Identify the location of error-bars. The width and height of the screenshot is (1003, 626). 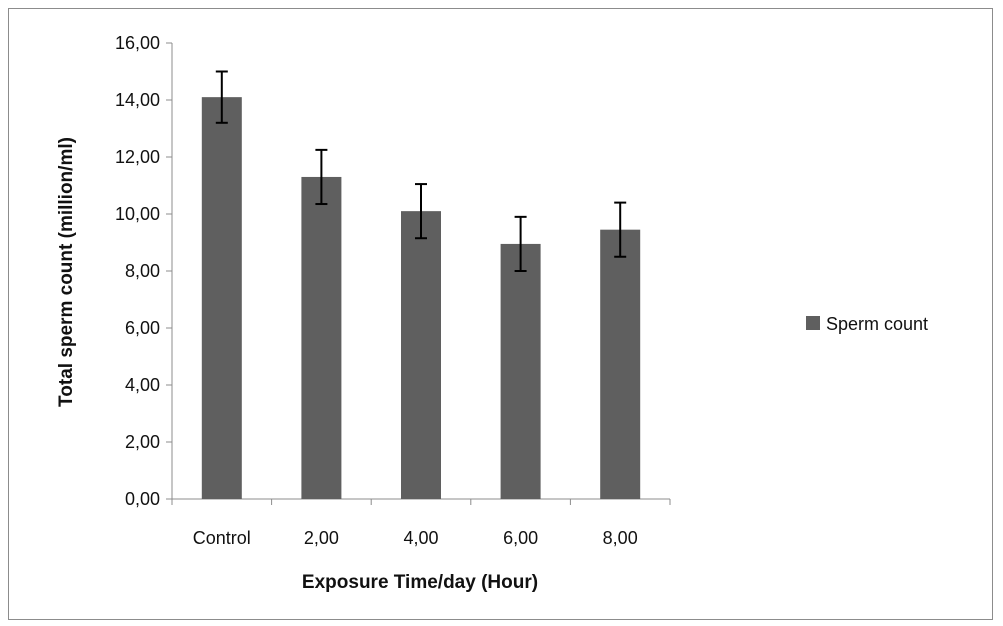
(421, 171).